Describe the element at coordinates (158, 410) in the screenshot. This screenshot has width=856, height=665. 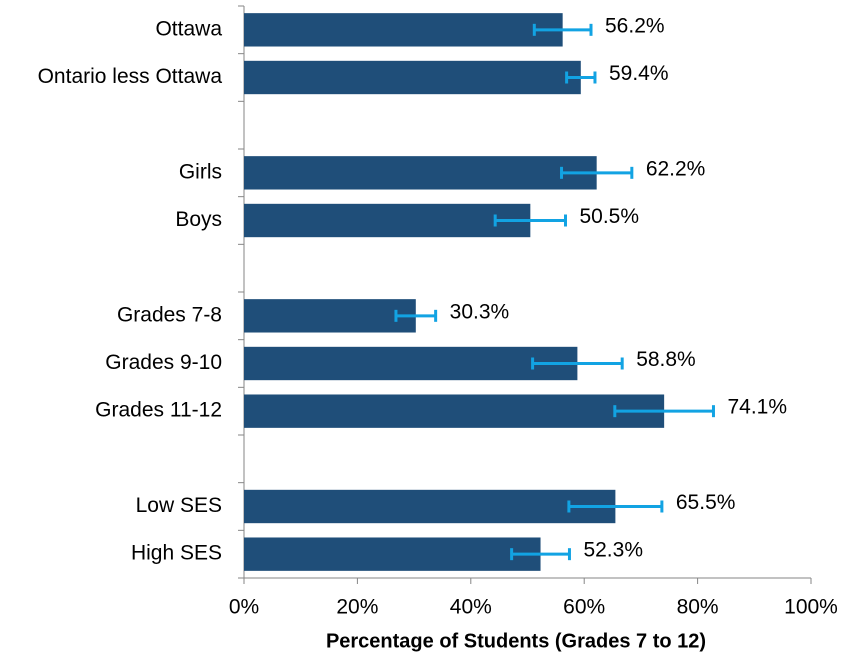
I see `y-tick-label: Grades 11-12` at that location.